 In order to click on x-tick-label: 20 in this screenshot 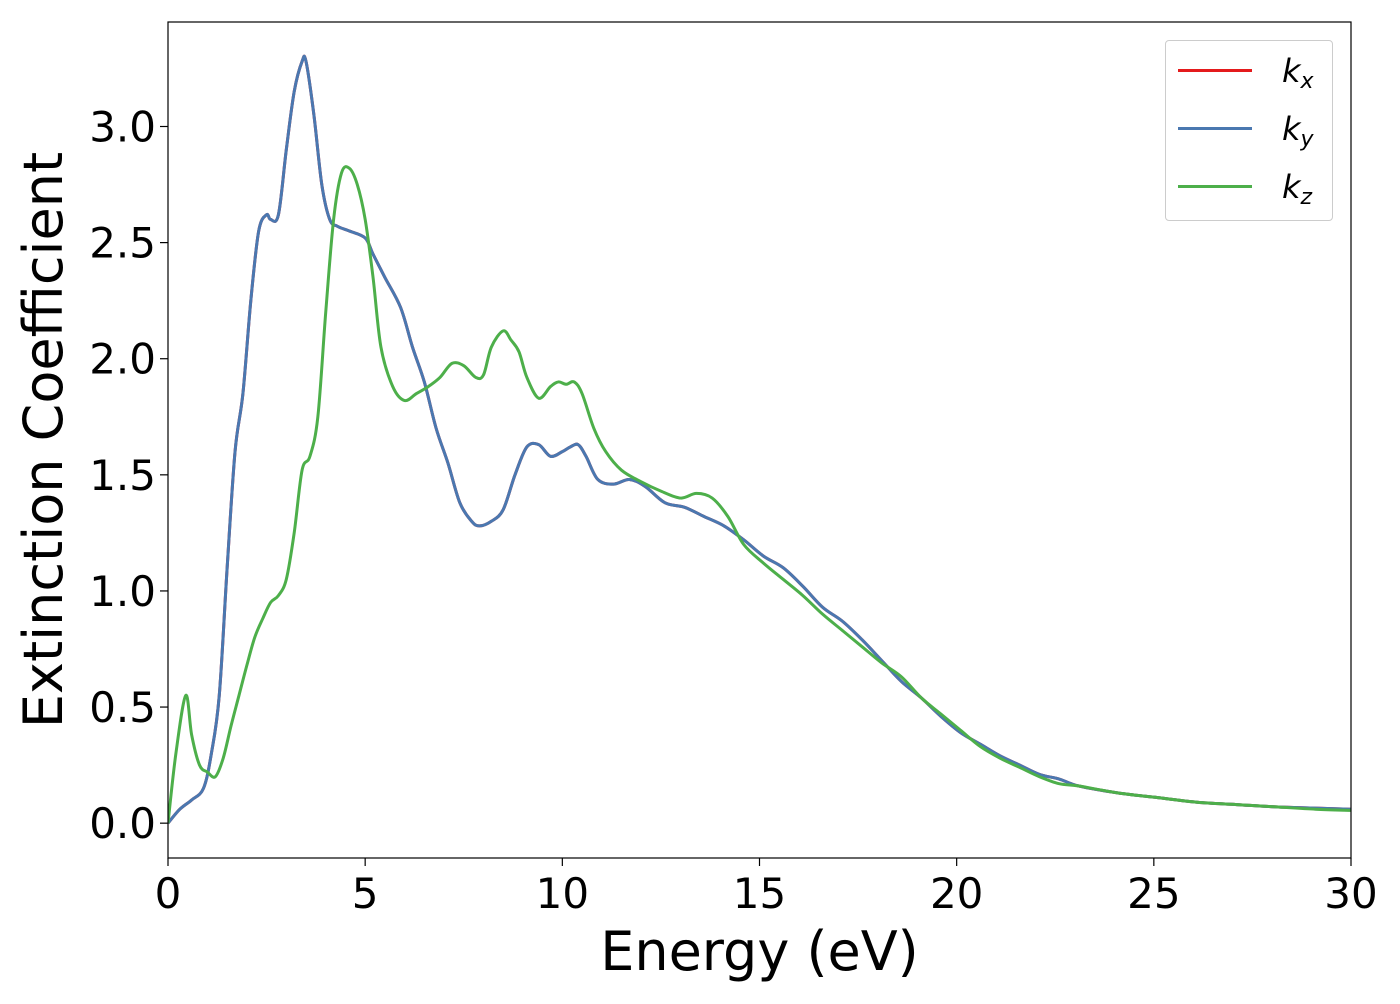, I will do `click(956, 893)`.